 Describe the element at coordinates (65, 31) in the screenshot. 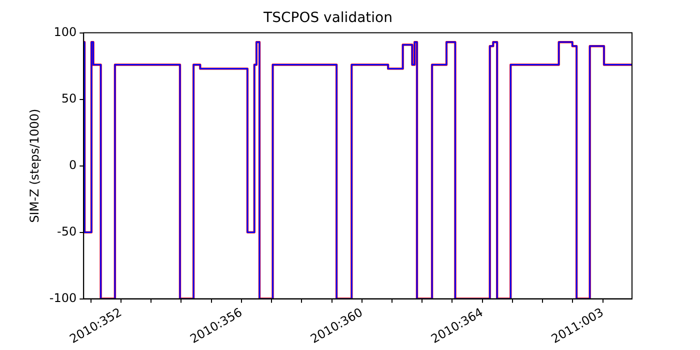

I see `y-tick-label: 100` at that location.